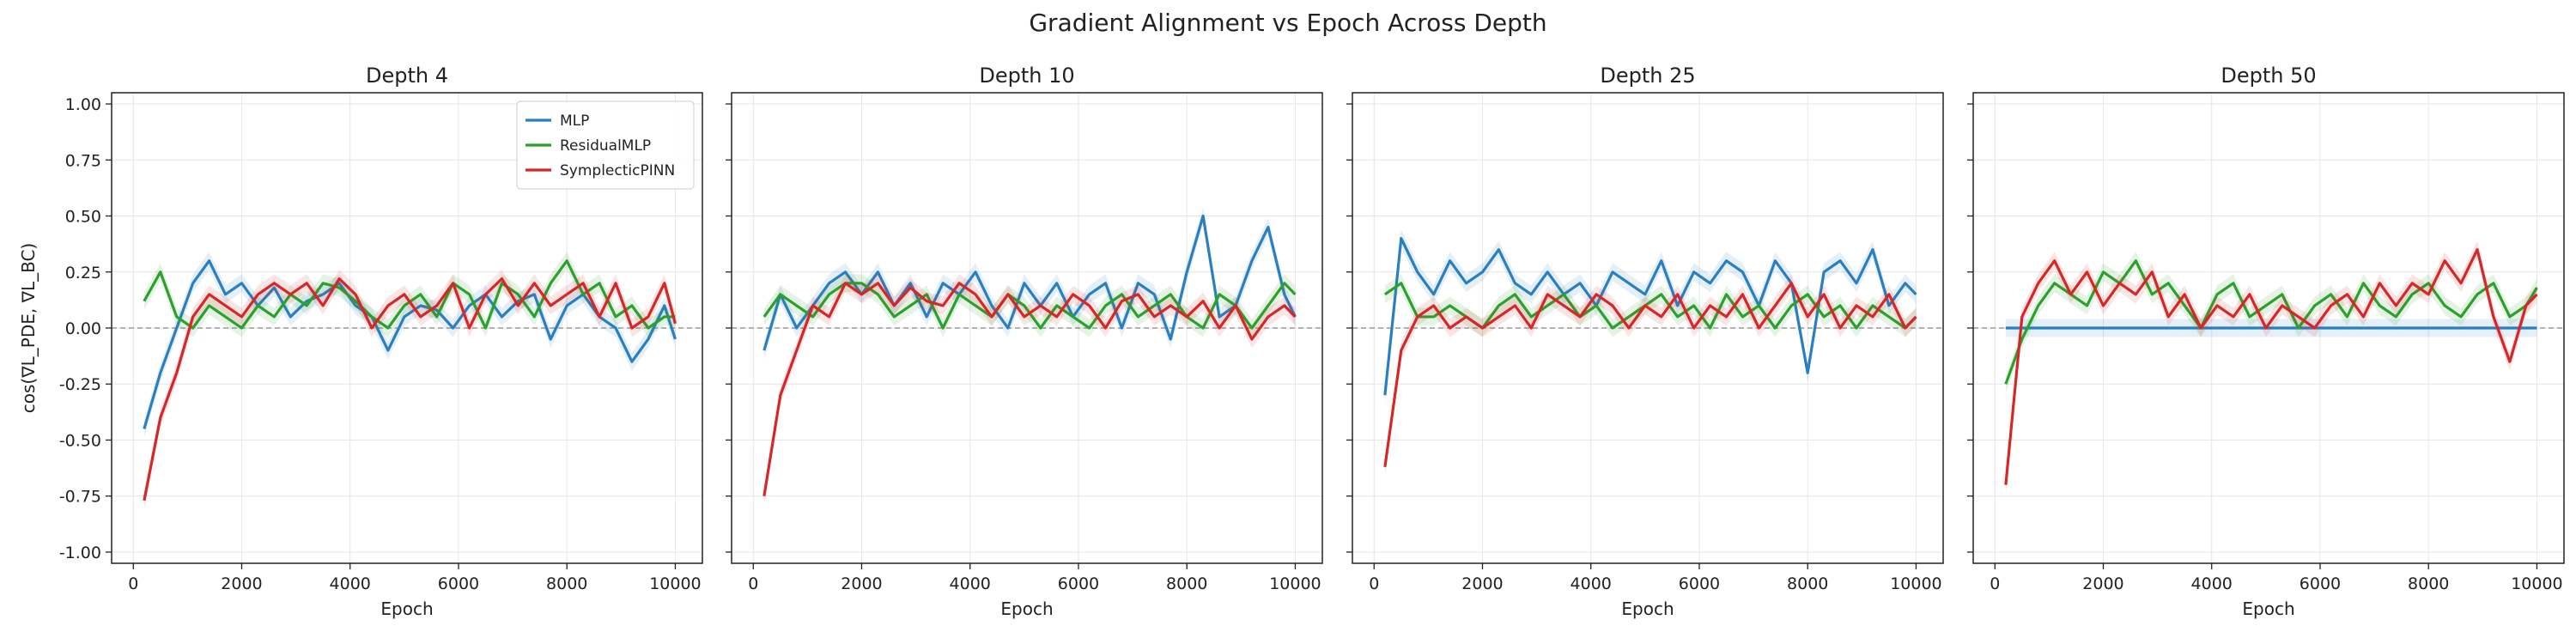 This screenshot has height=644, width=2576. Describe the element at coordinates (1647, 76) in the screenshot. I see `panel-title: Depth 25` at that location.